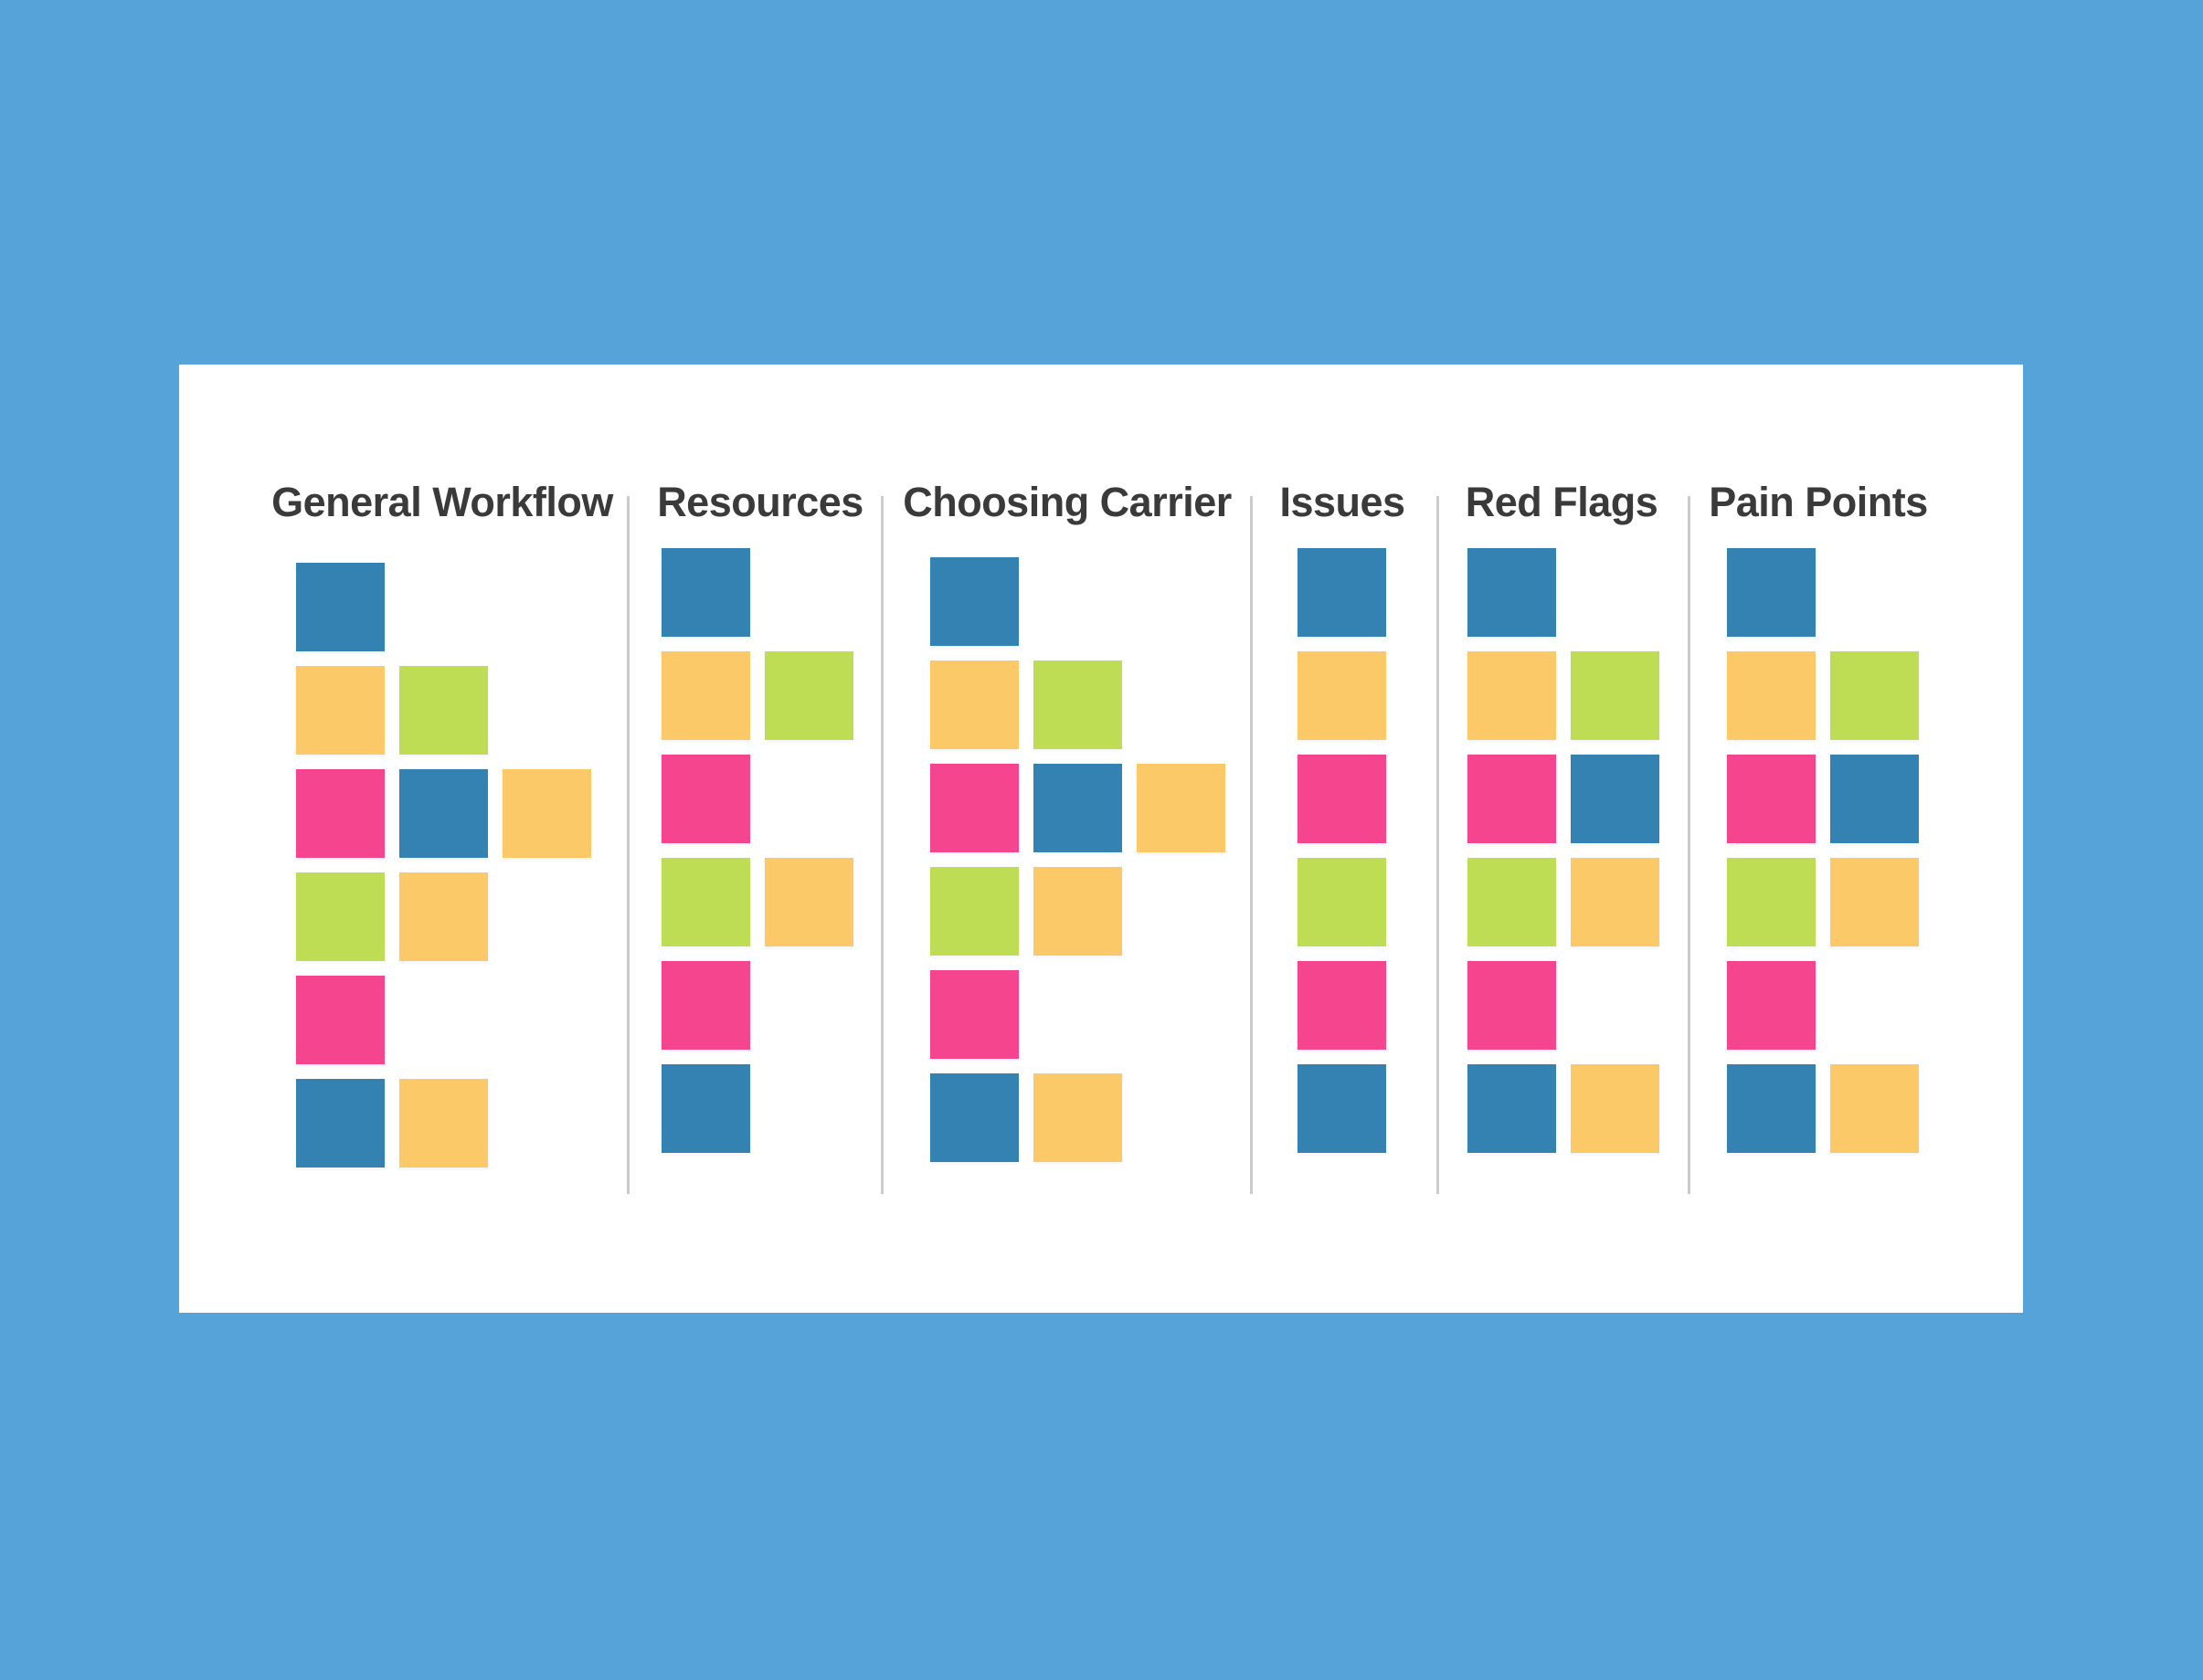  What do you see at coordinates (760, 502) in the screenshot?
I see `column-title-resources: Resources` at bounding box center [760, 502].